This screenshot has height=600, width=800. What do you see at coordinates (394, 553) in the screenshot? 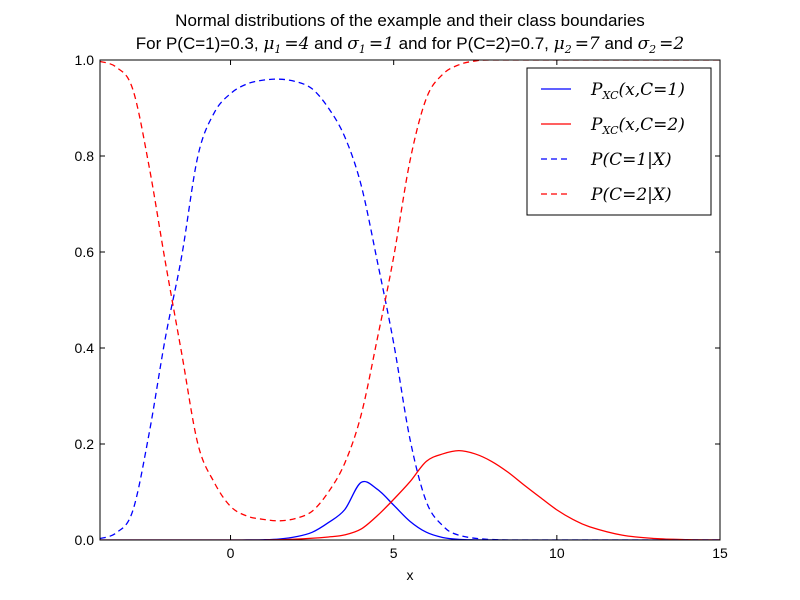
I see `x-tick-label: 5` at bounding box center [394, 553].